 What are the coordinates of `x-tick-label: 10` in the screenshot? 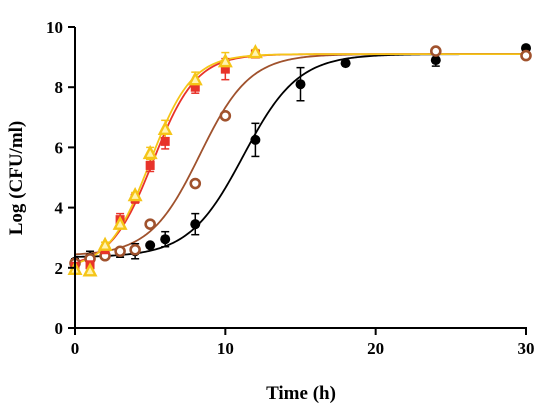 It's located at (225, 348).